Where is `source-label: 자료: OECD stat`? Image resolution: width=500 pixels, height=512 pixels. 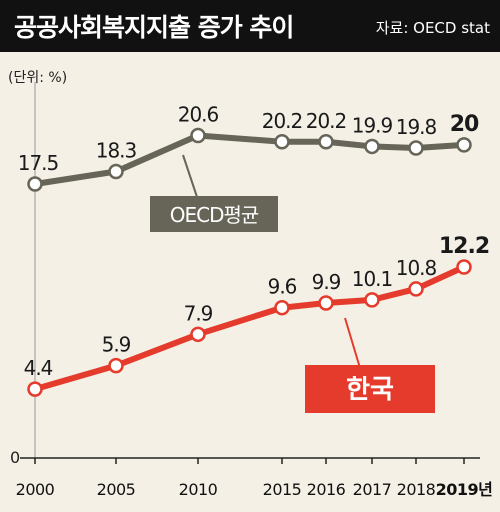 source-label: 자료: OECD stat is located at coordinates (432, 28).